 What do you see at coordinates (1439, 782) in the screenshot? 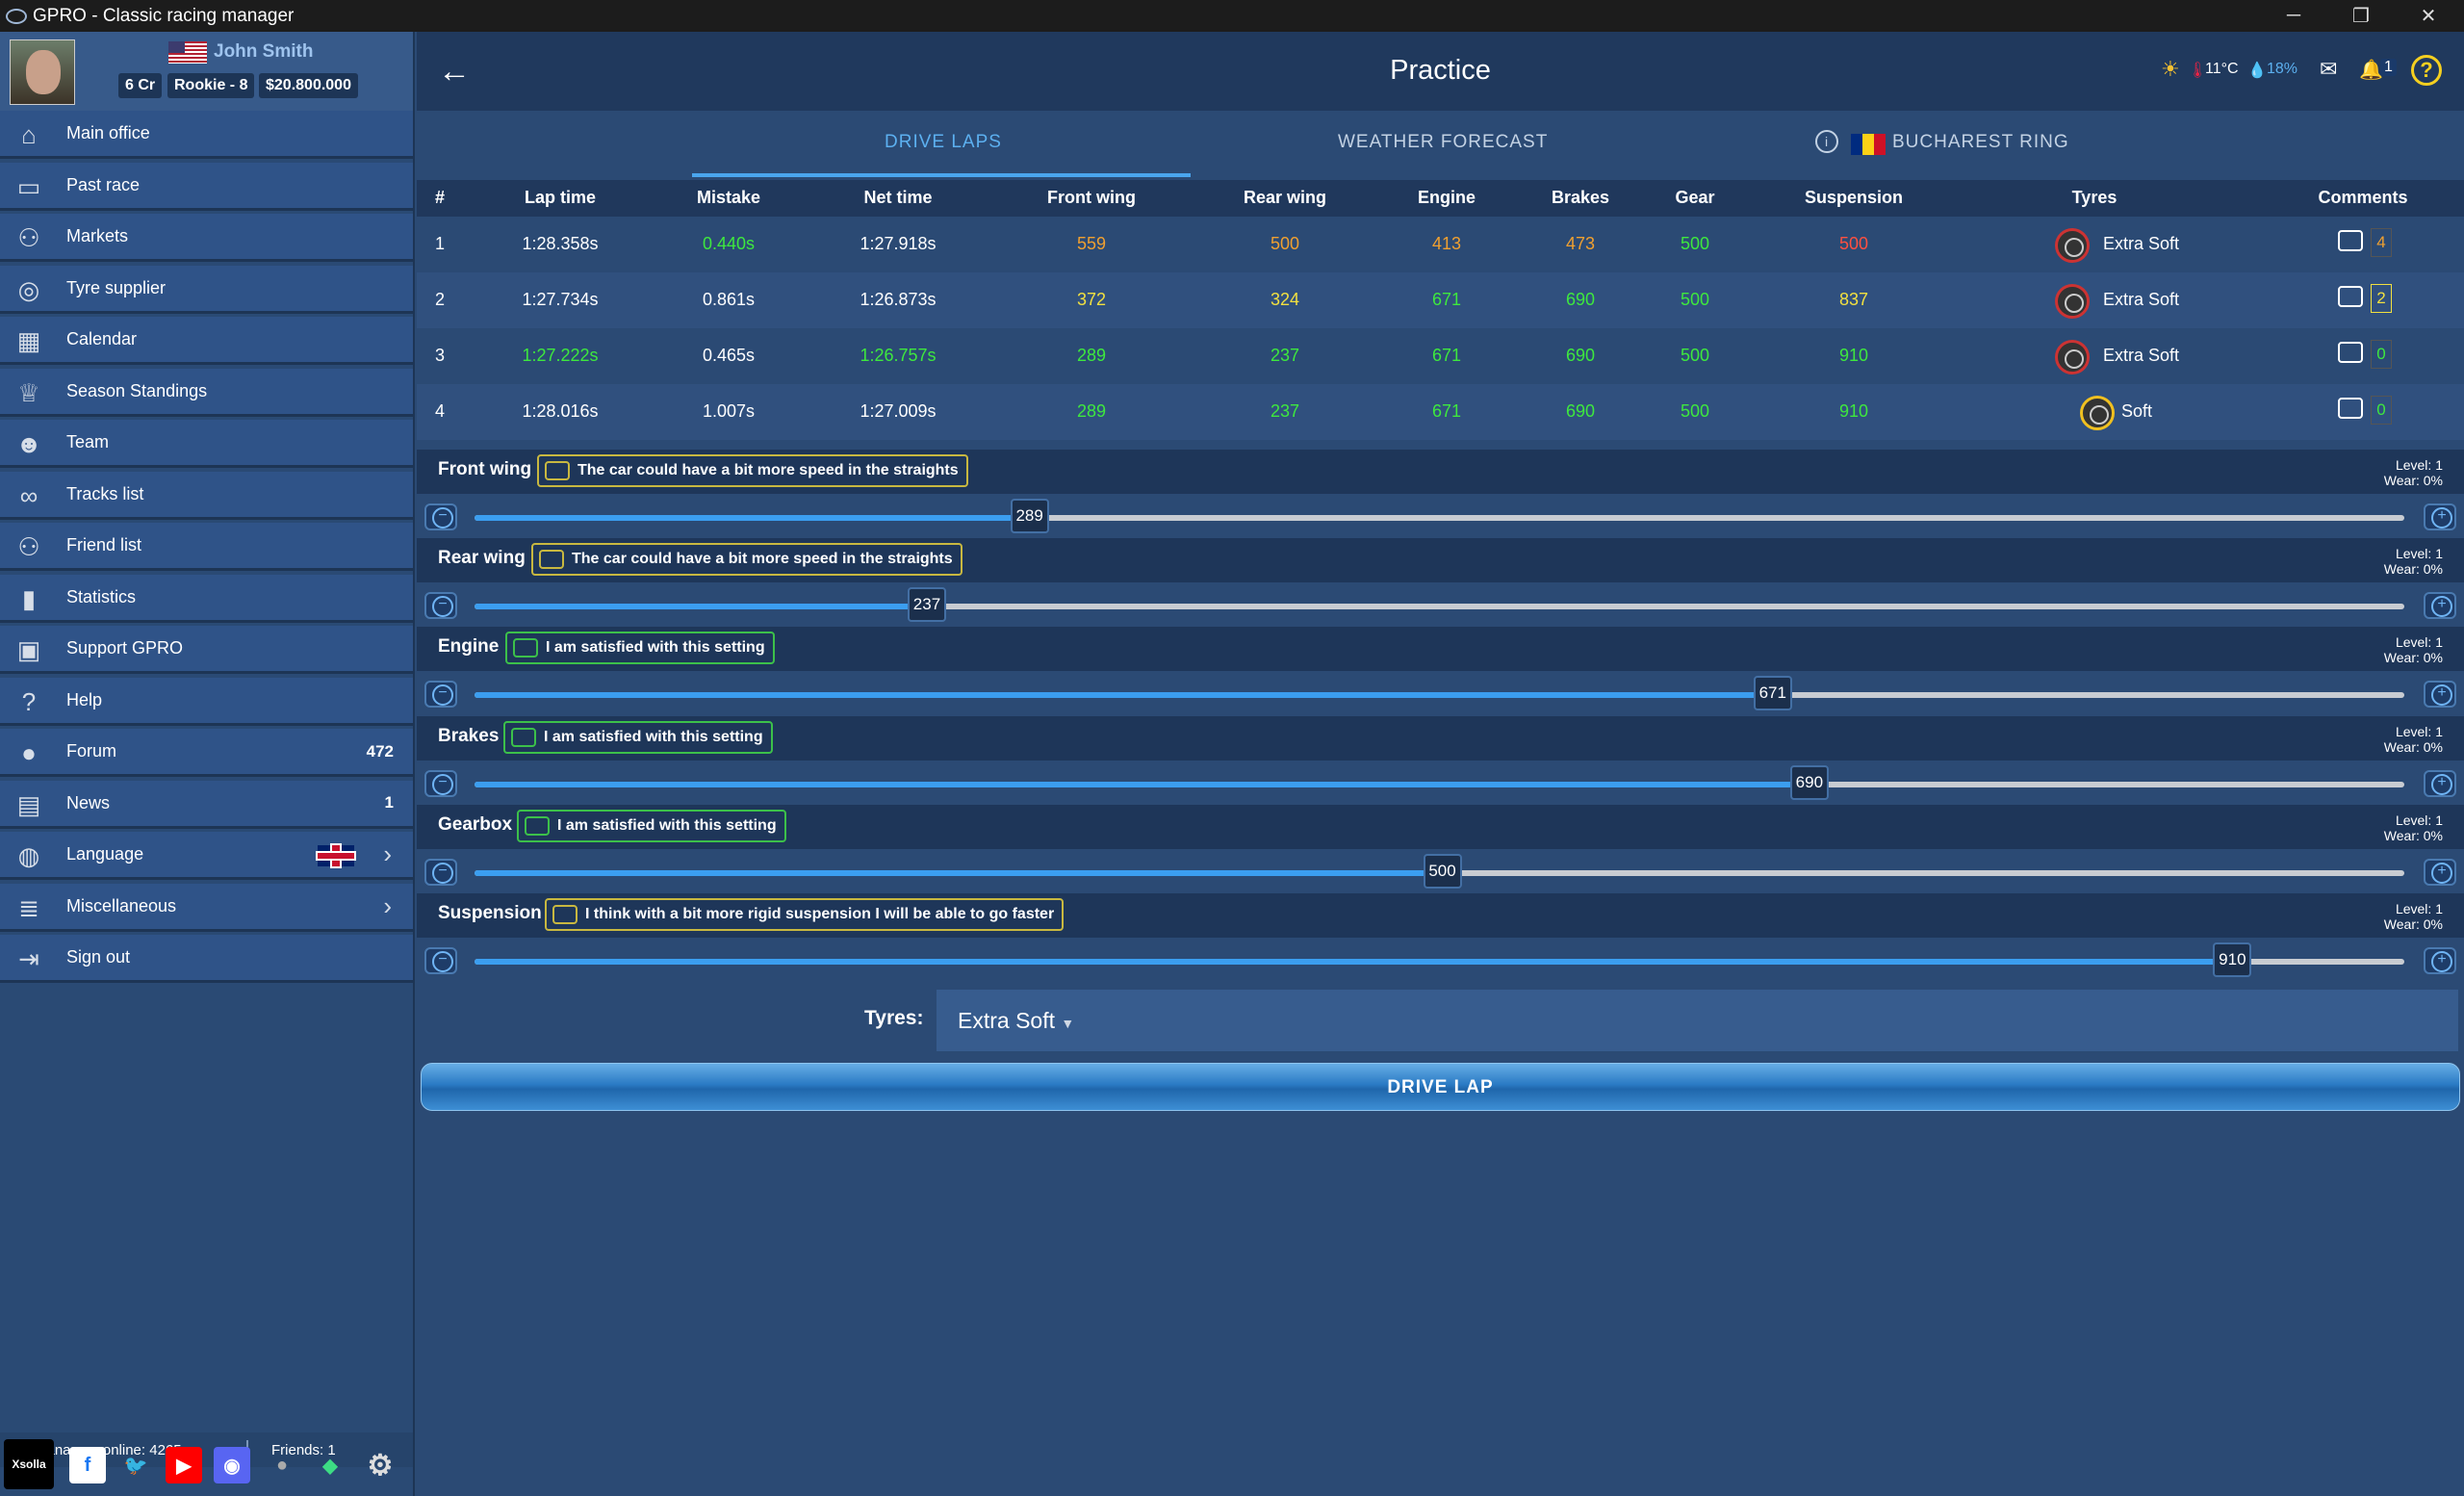
I see `setting-slider: 690` at bounding box center [1439, 782].